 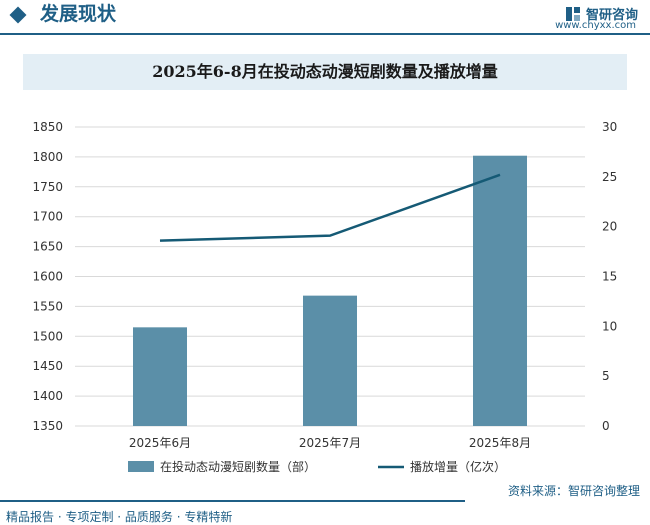 What do you see at coordinates (47, 277) in the screenshot?
I see `y-left-tick-label: 1600` at bounding box center [47, 277].